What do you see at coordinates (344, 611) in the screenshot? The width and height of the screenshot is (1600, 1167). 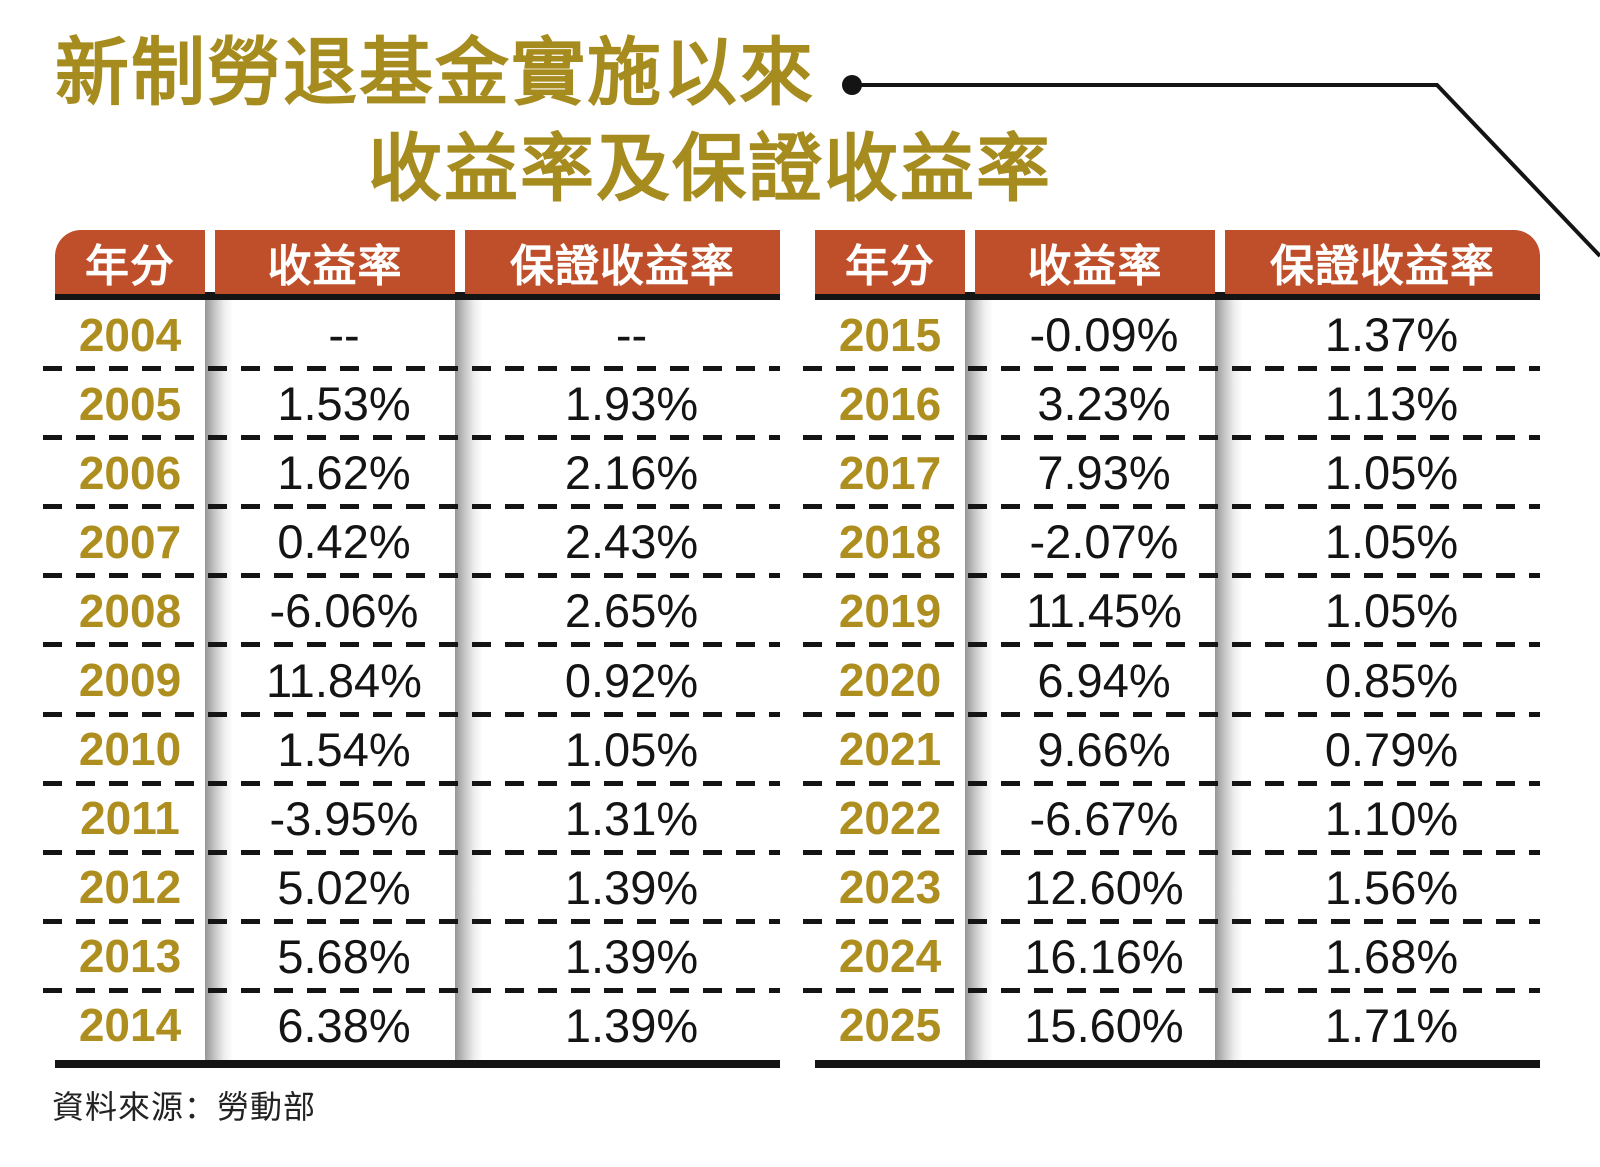 I see `cell-return-rate: -6.06%` at bounding box center [344, 611].